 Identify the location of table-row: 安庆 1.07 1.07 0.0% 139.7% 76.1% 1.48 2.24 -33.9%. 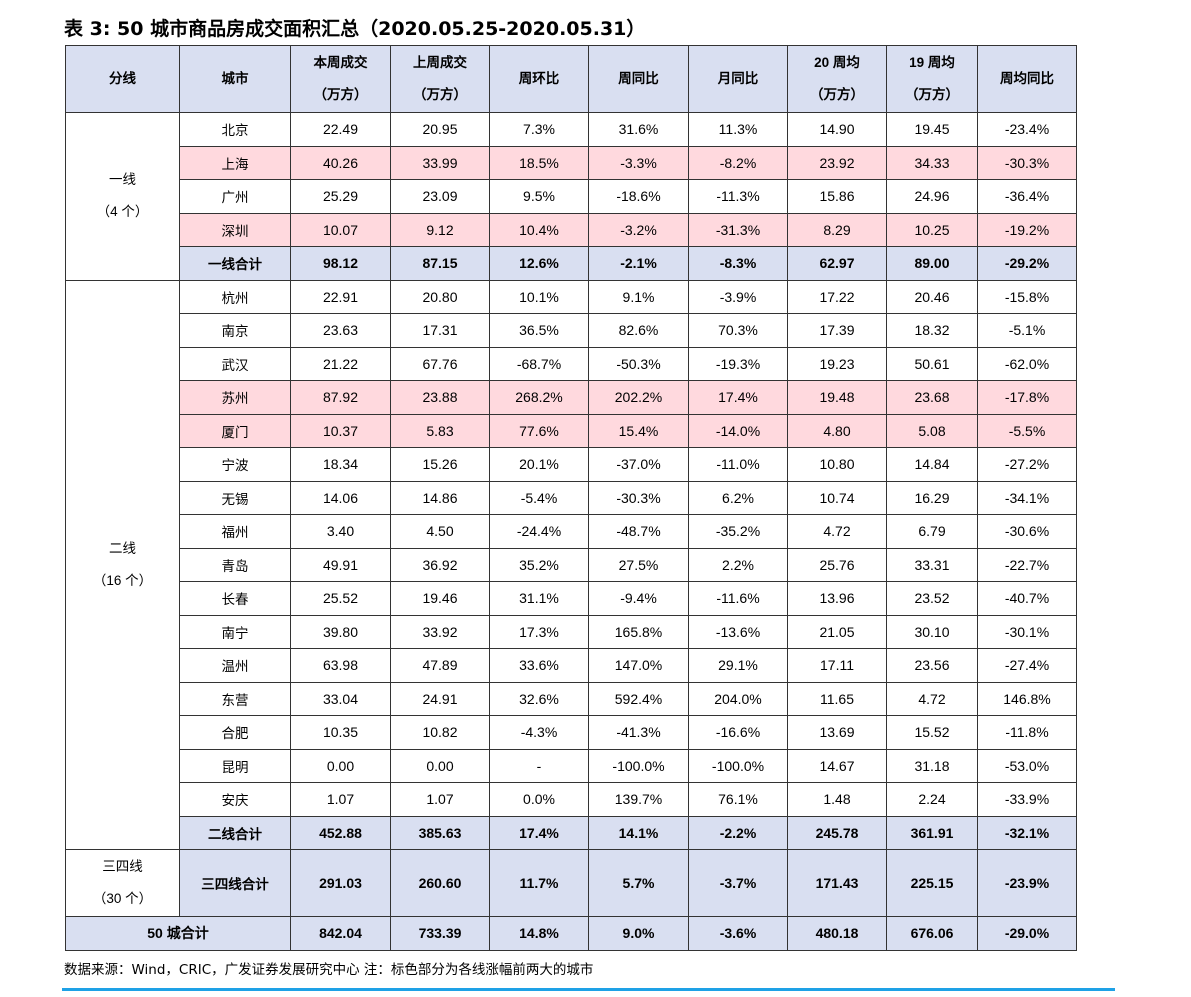
(571, 799).